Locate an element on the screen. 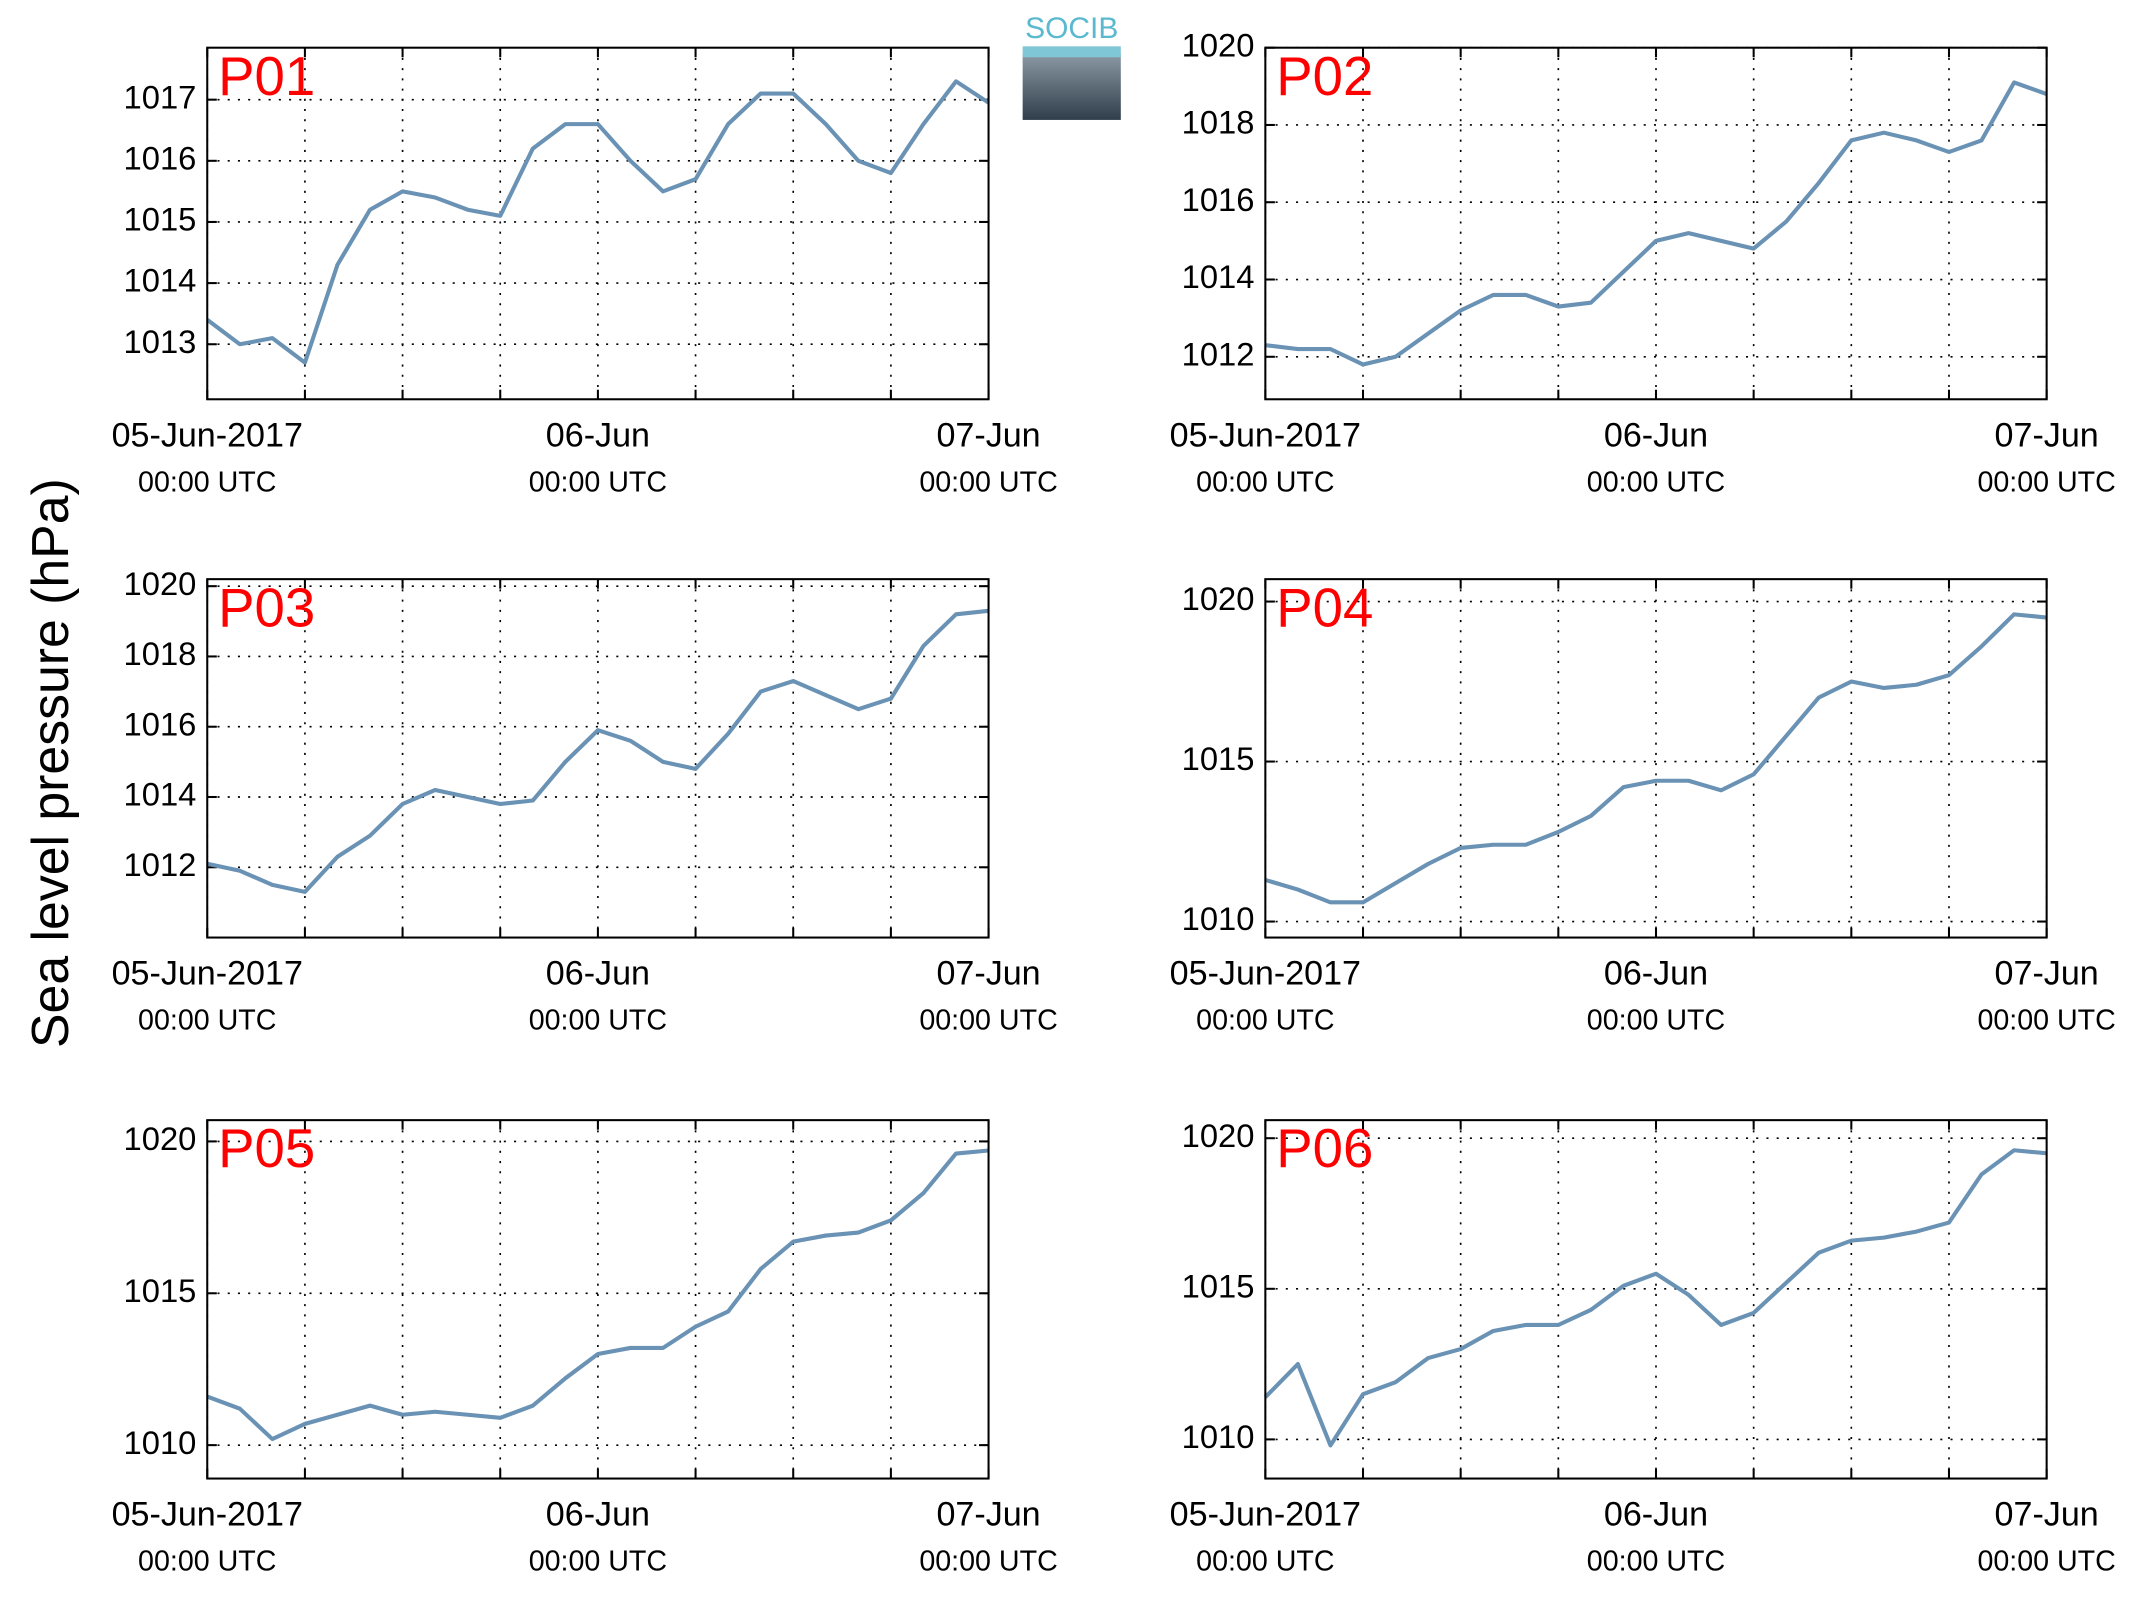 The height and width of the screenshot is (1608, 2138). y-axis-label: Sea level pressure (hPa) is located at coordinates (50, 763).